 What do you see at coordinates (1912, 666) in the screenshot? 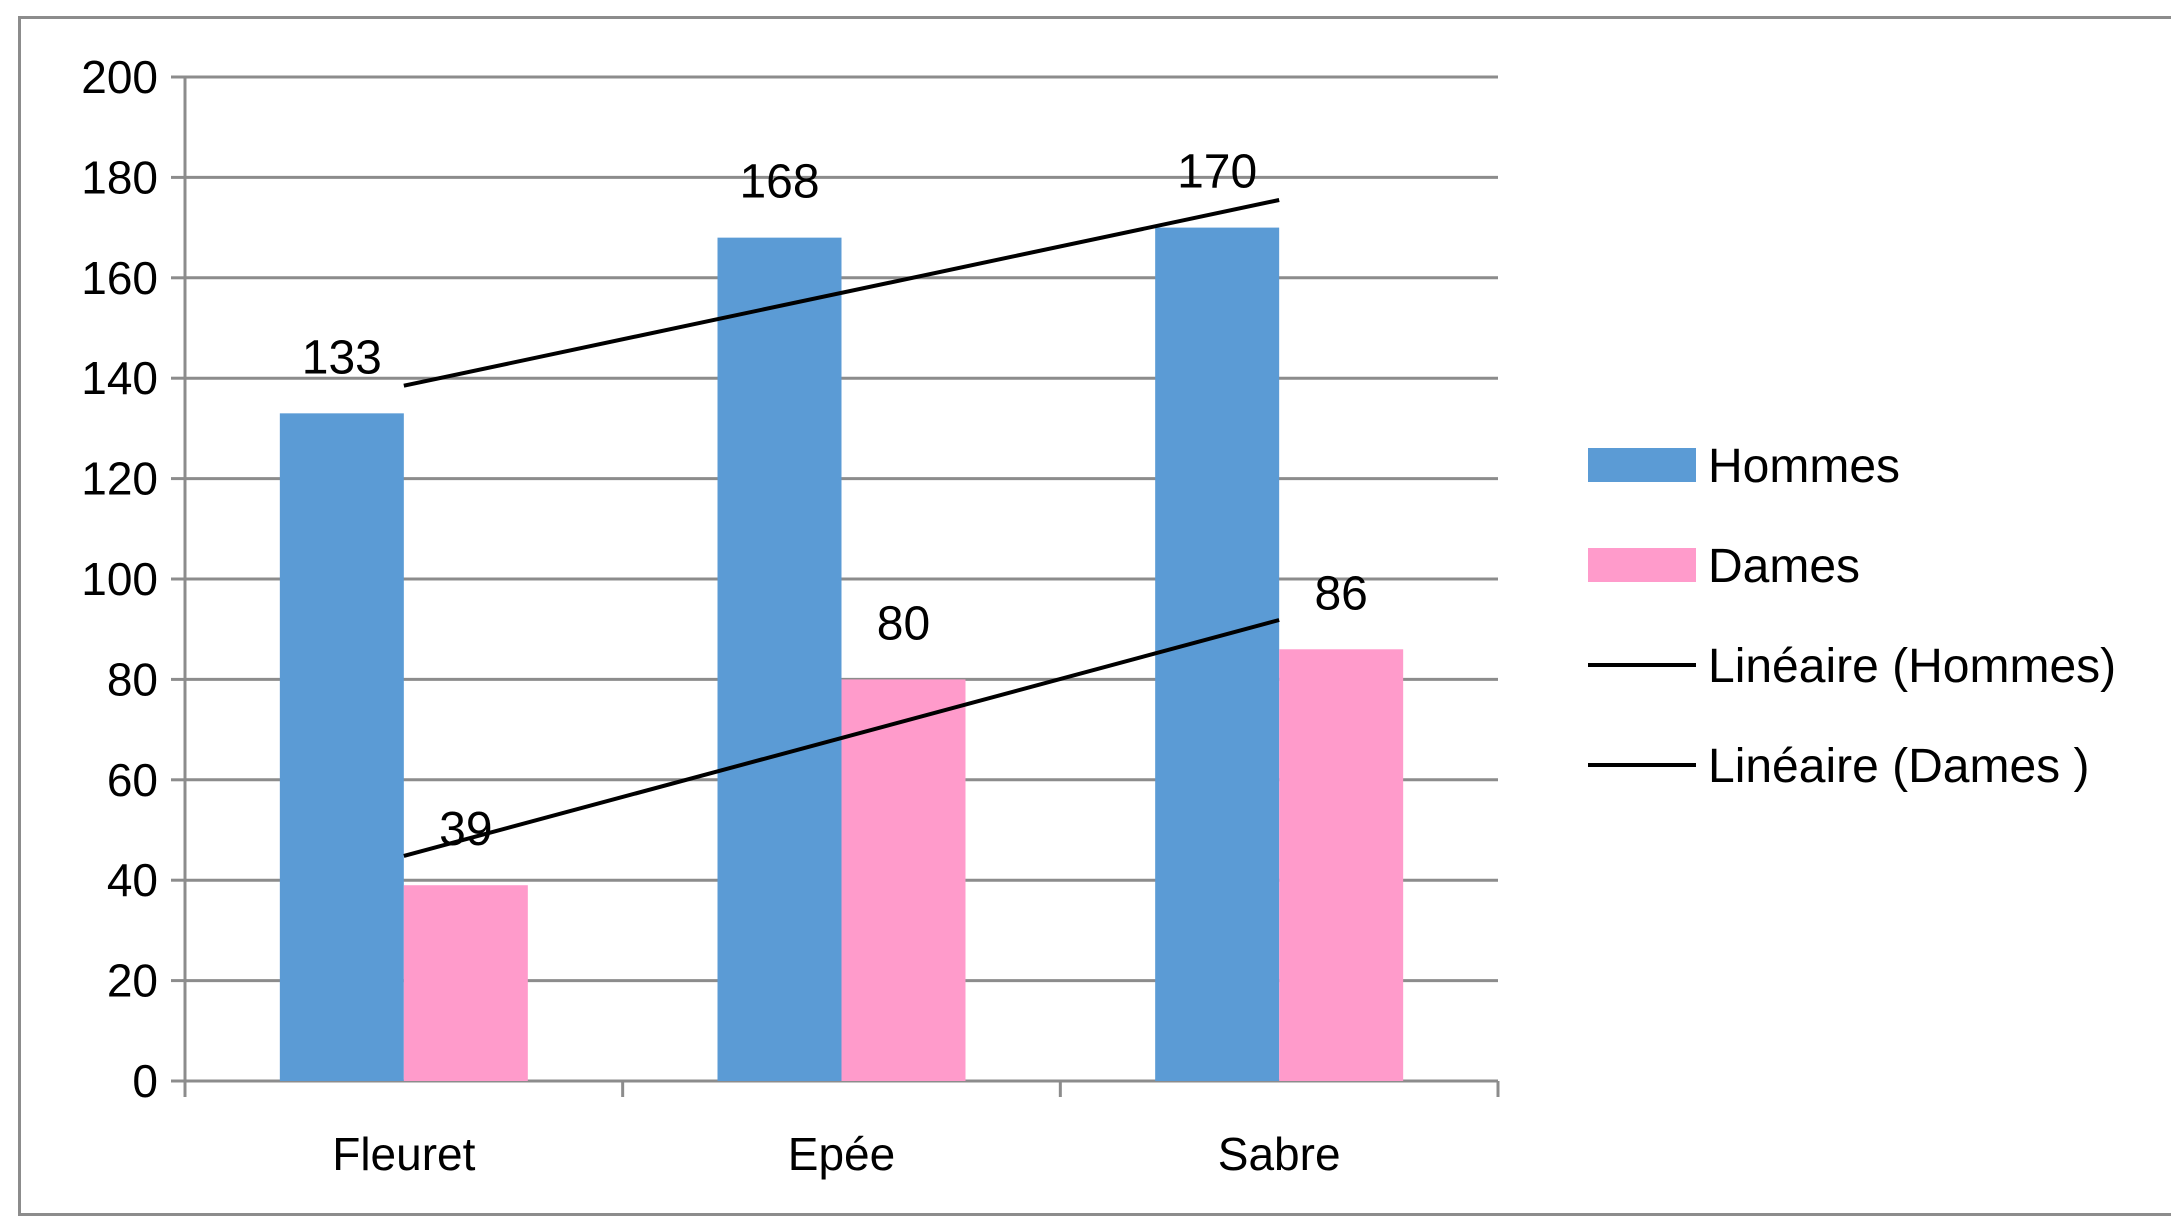
I see `legend-label: Linéaire (Hommes)` at bounding box center [1912, 666].